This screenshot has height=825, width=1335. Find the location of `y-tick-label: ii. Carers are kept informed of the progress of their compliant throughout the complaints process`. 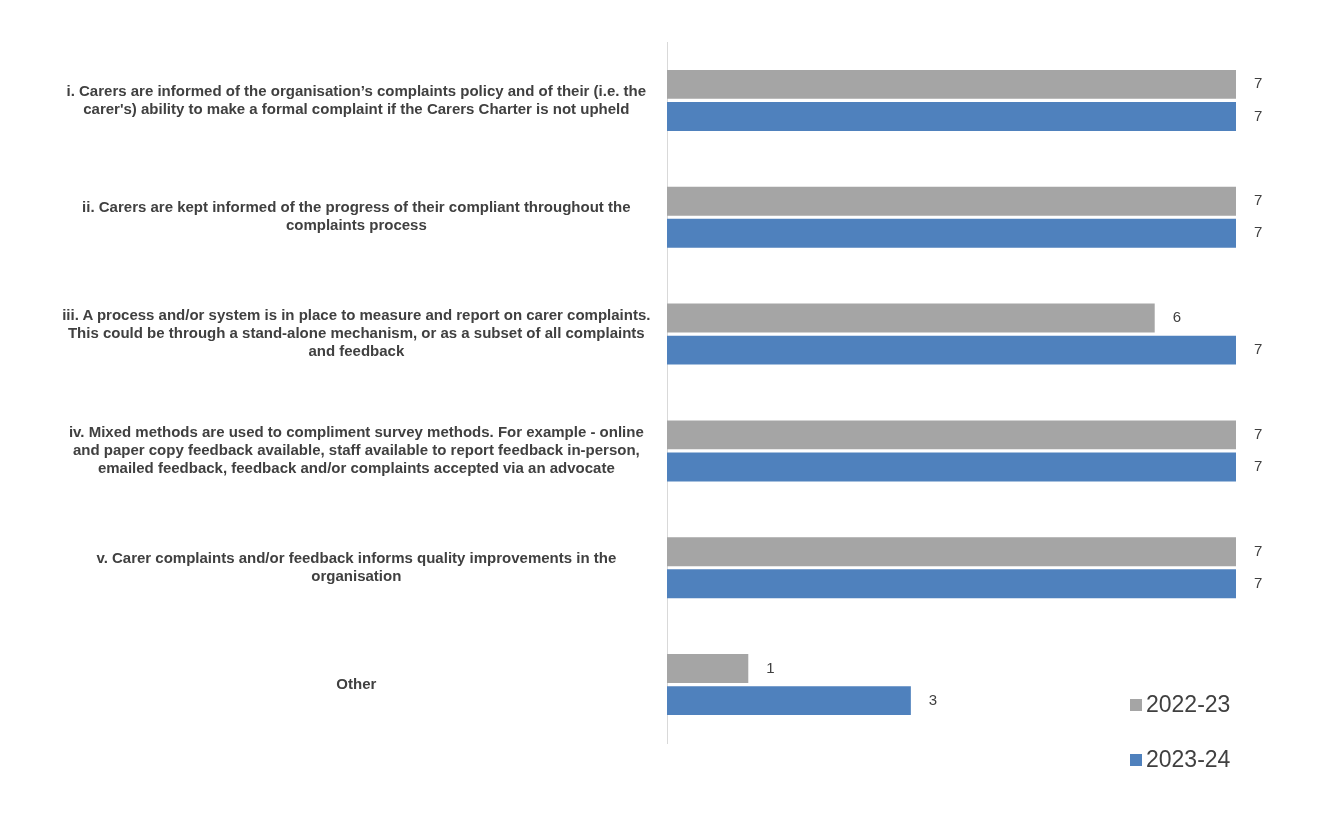

y-tick-label: ii. Carers are kept informed of the progress of their compliant throughout the complaints process is located at coordinates (356, 216).